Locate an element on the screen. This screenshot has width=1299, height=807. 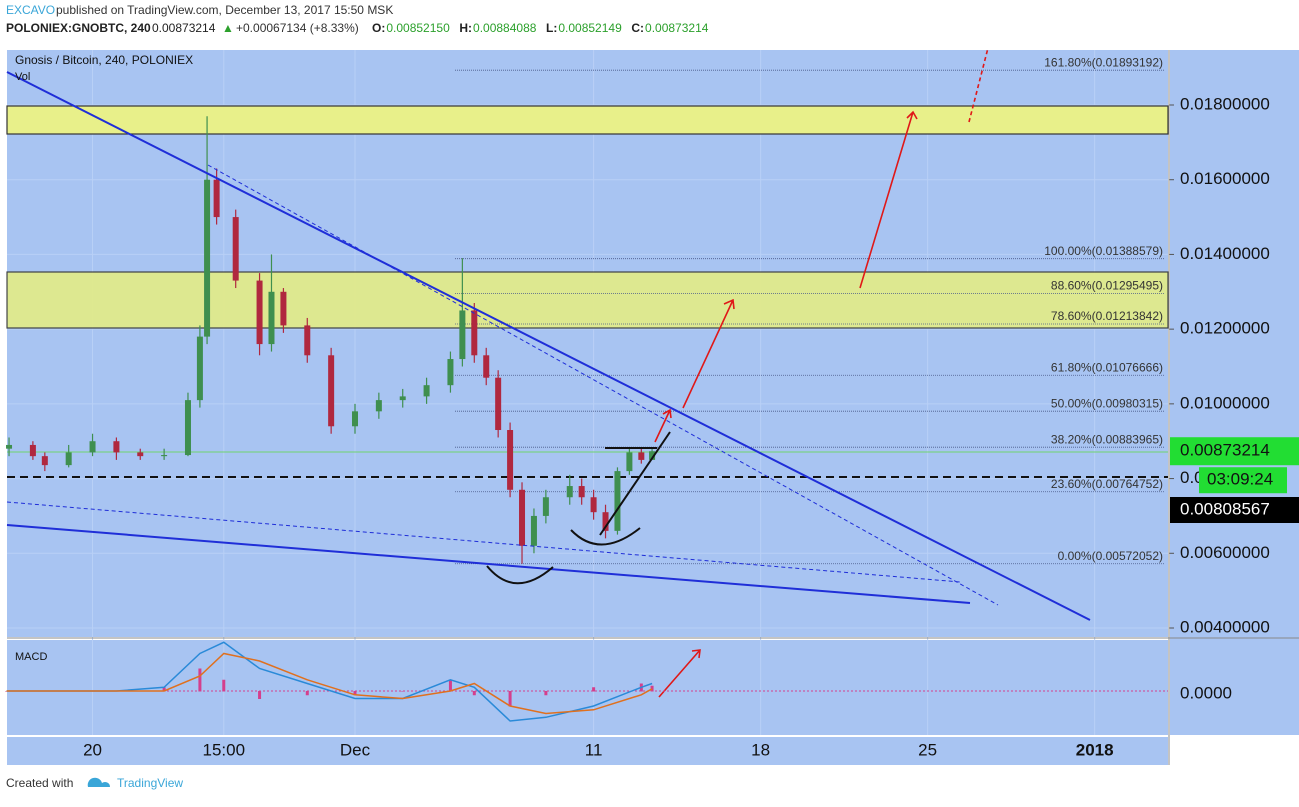
author: EXCAVO is located at coordinates (30, 10).